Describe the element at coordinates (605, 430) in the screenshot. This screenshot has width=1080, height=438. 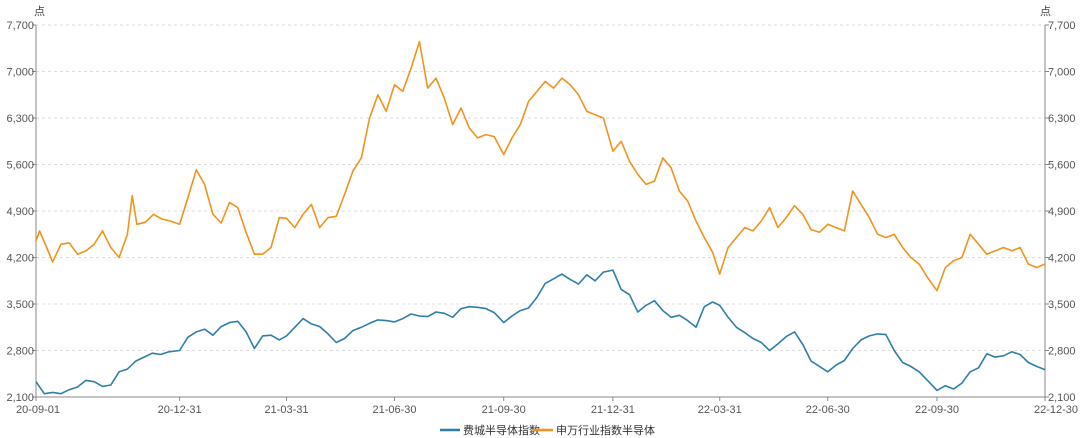
I see `legend-label-2: 申万行业指数半导体` at that location.